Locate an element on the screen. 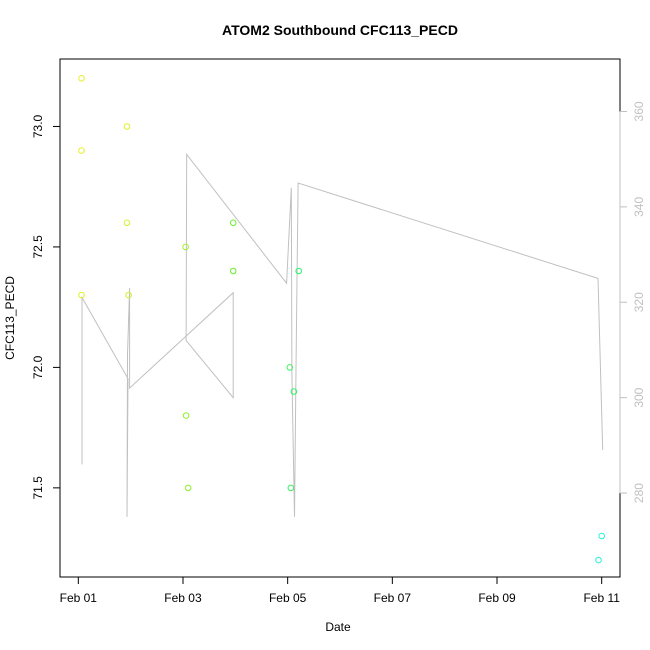 The width and height of the screenshot is (650, 650). chart-title: ATOM2 Southbound CFC113_PECD is located at coordinates (340, 30).